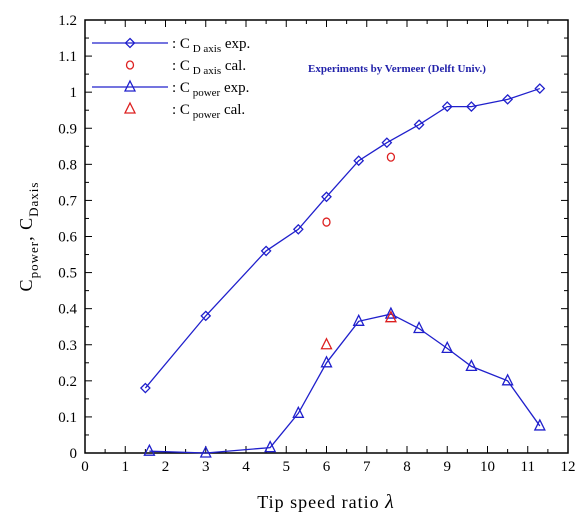 This screenshot has width=584, height=519. I want to click on x-tick-label: 11, so click(528, 467).